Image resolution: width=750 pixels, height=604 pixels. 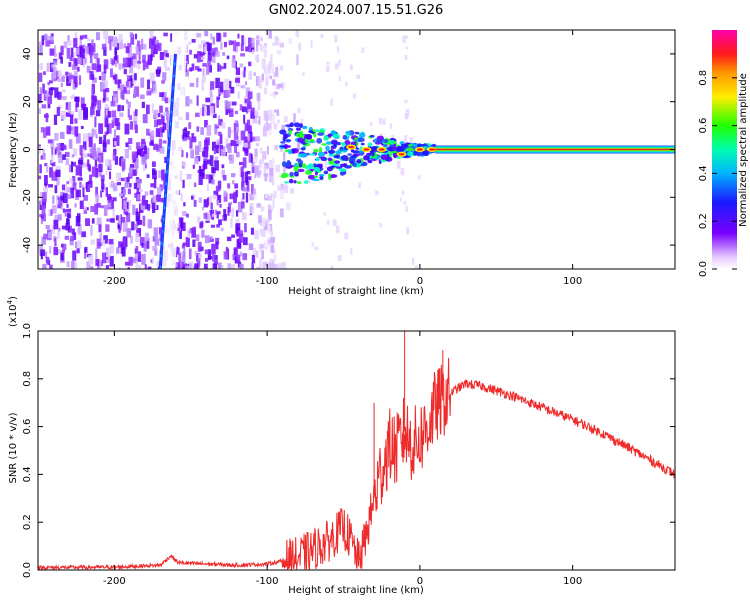 I want to click on spectrogram-node-core, so click(x=351, y=147).